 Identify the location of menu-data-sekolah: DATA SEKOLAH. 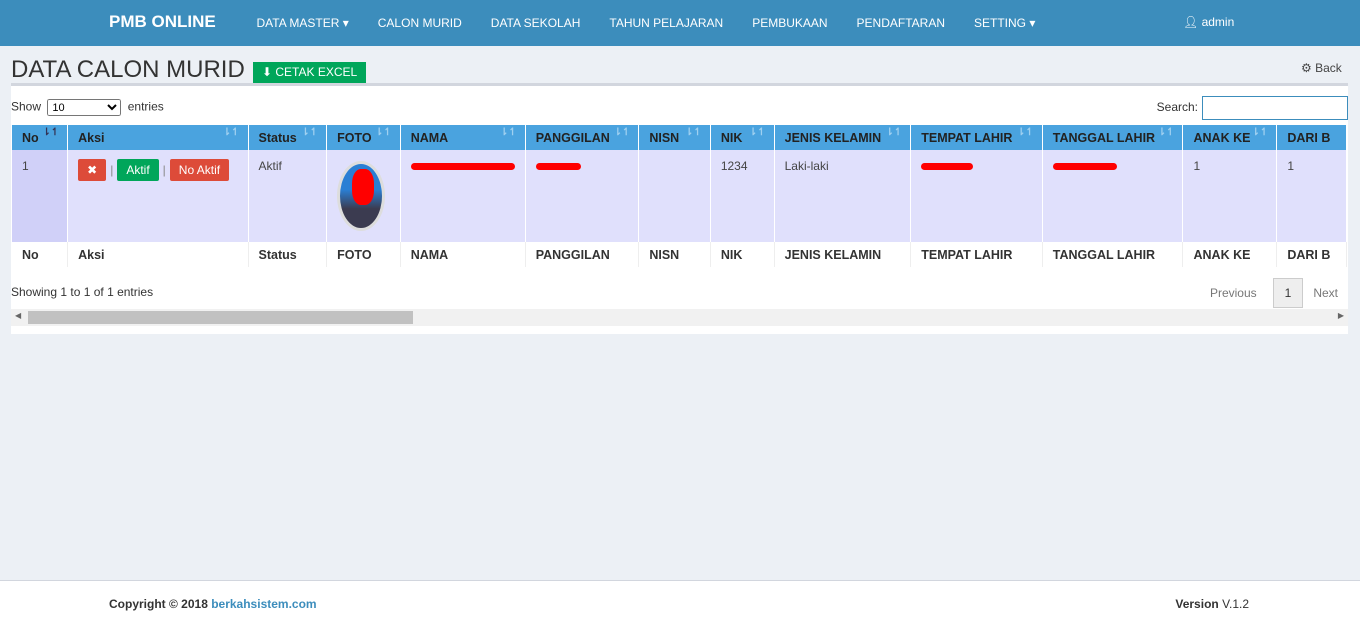
(535, 23).